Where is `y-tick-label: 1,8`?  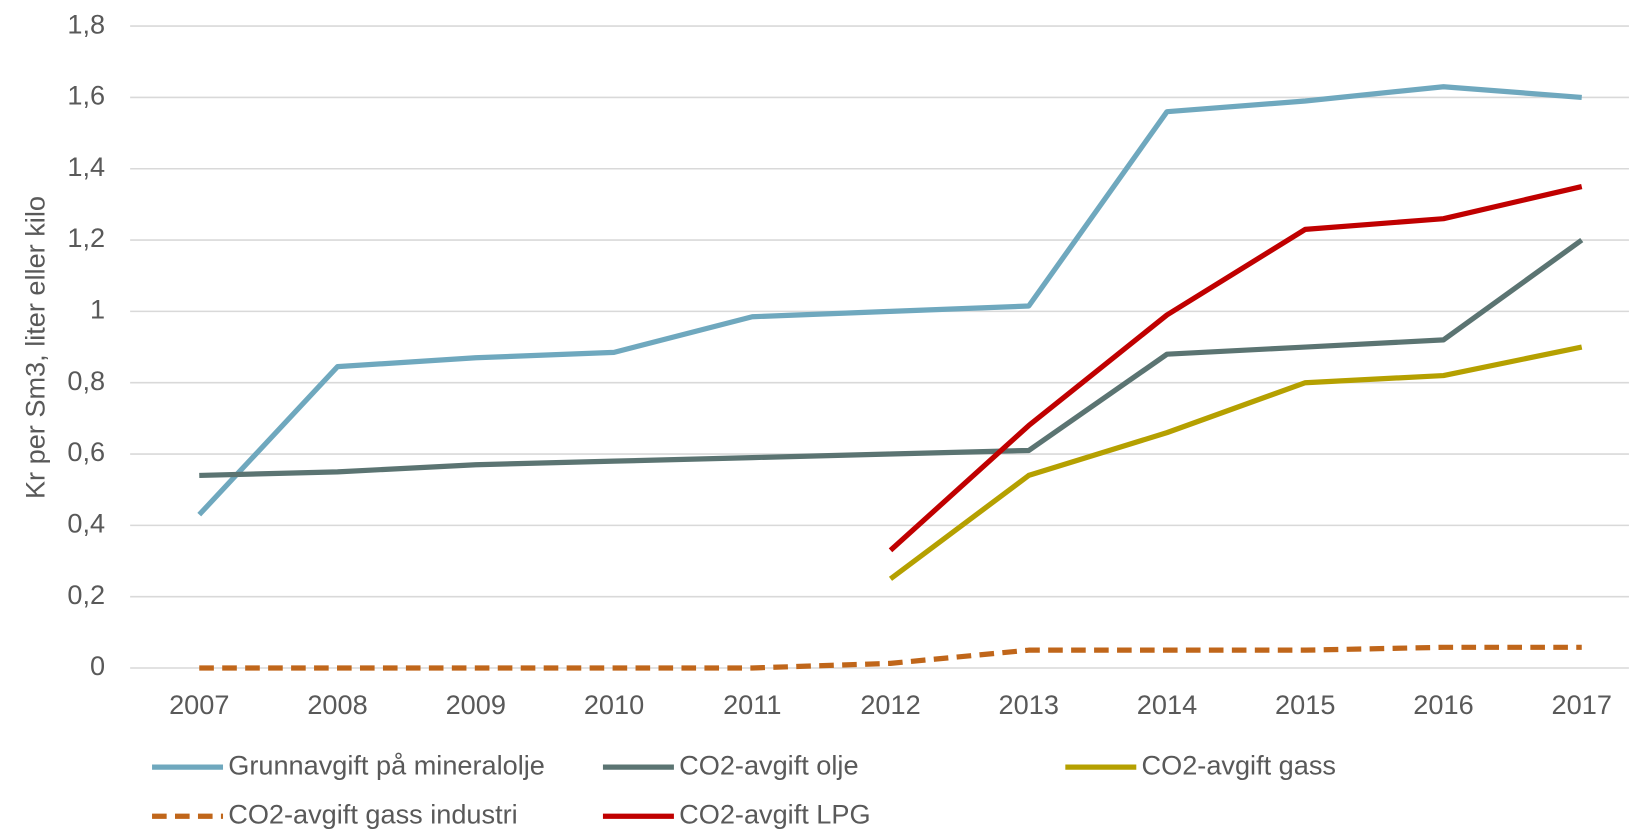
y-tick-label: 1,8 is located at coordinates (86, 23).